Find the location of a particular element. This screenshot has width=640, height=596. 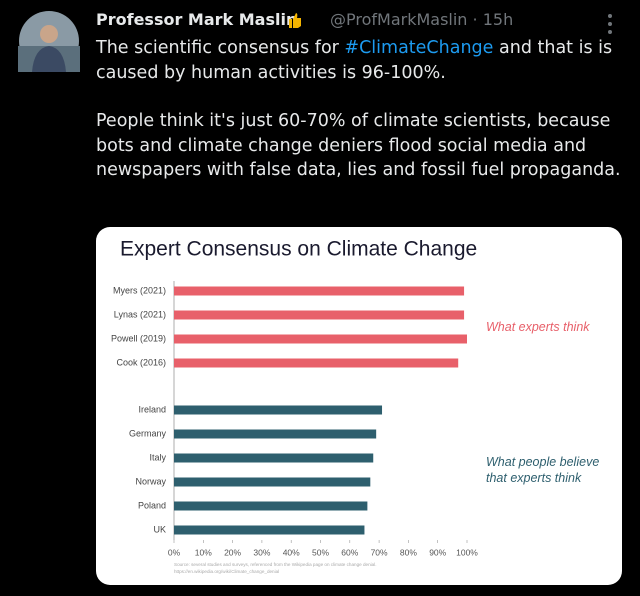

text: The scientific consensus for is located at coordinates (220, 48).